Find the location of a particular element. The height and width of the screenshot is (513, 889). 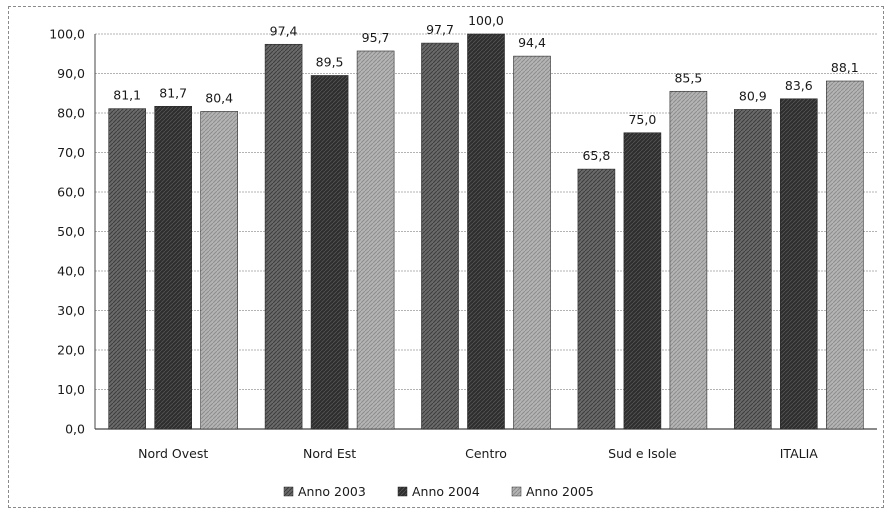

y-tick-label: 90,0 is located at coordinates (71, 73).